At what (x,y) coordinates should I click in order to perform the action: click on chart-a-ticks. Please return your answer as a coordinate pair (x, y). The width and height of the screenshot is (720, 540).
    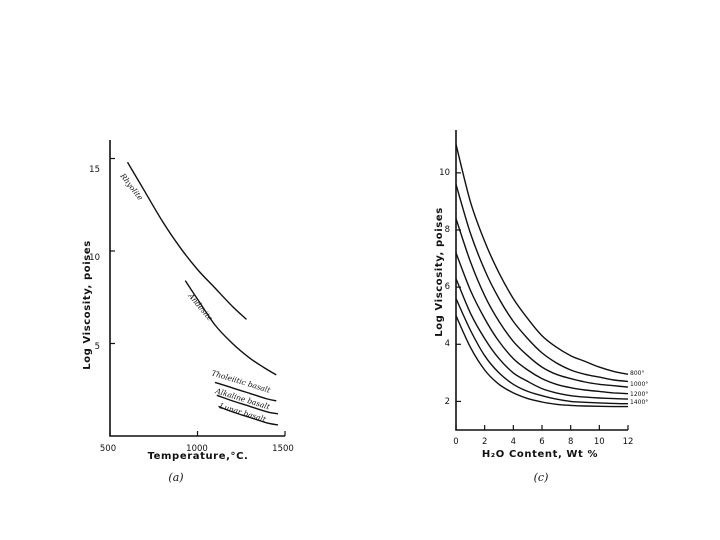
    Looking at the image, I should click on (197, 296).